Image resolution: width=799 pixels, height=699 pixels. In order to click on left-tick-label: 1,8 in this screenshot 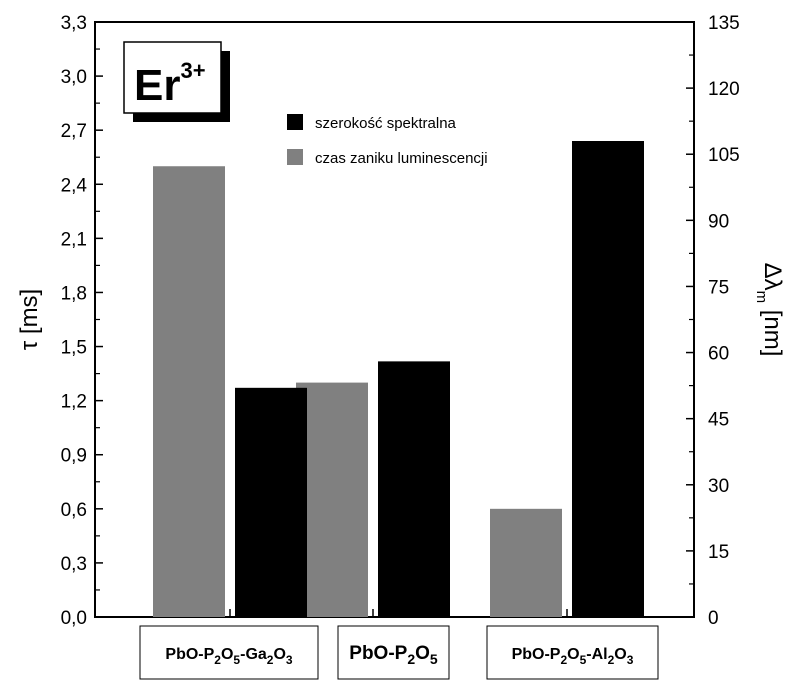, I will do `click(74, 293)`.